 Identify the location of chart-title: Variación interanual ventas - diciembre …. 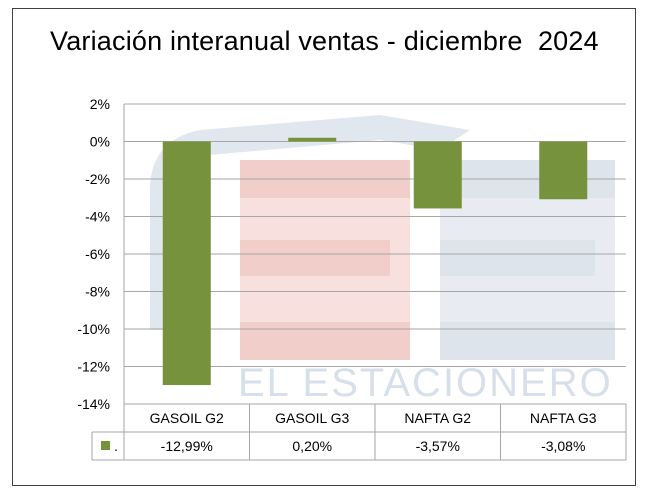
(324, 41).